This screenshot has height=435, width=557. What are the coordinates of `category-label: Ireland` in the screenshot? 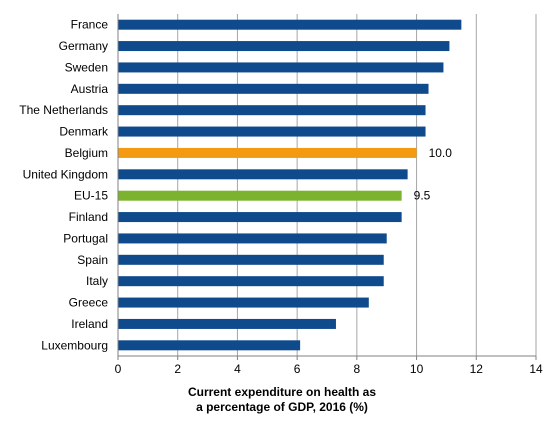 It's located at (89, 324).